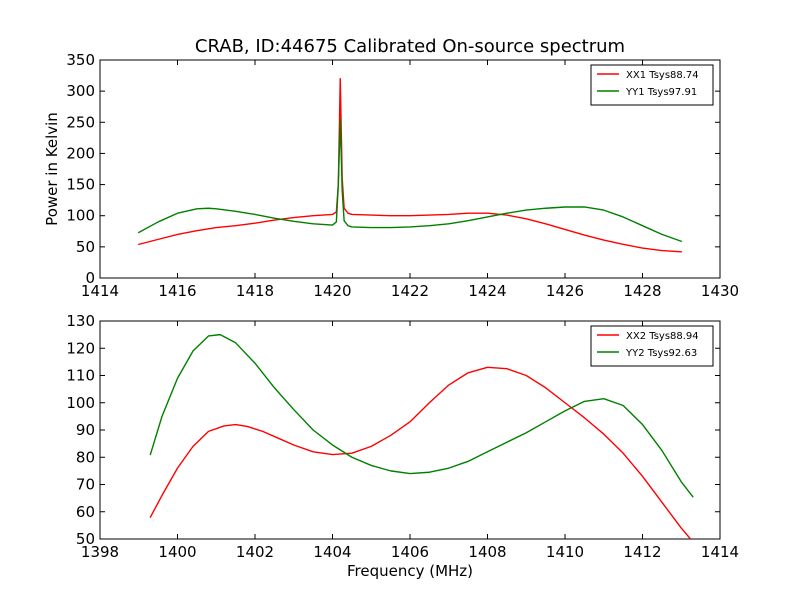 The height and width of the screenshot is (600, 800). I want to click on y-tick-label: 150, so click(80, 185).